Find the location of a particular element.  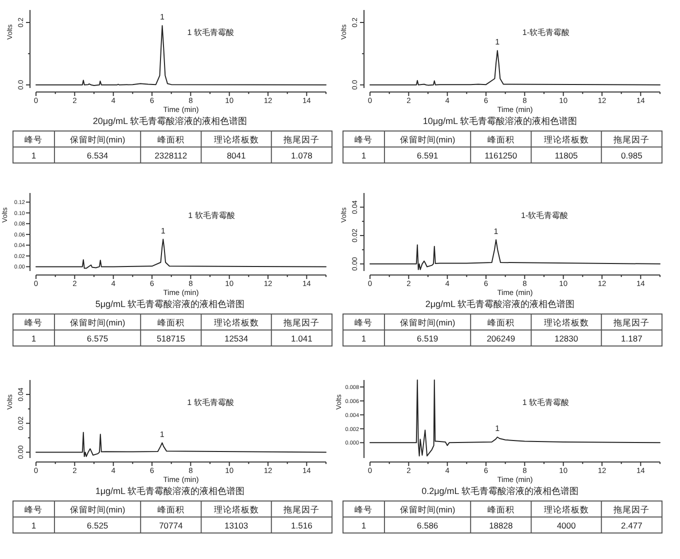

text: 0.985 is located at coordinates (632, 155).